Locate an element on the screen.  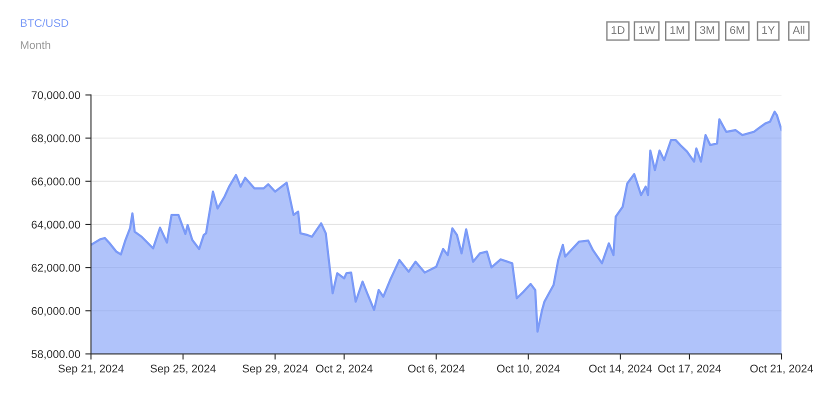
y-tick-label: 62,000.00 is located at coordinates (56, 269).